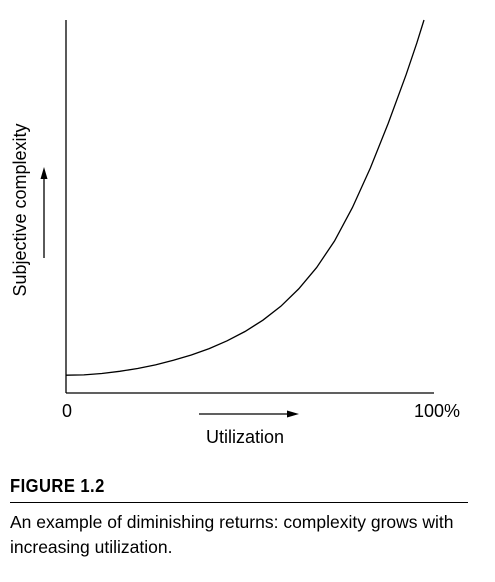 The width and height of the screenshot is (495, 582). I want to click on y-axis-arrow, so click(44, 212).